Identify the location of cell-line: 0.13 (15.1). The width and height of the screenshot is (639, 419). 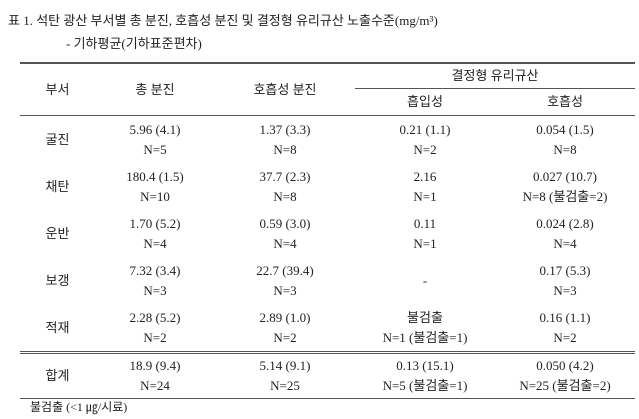
(425, 365).